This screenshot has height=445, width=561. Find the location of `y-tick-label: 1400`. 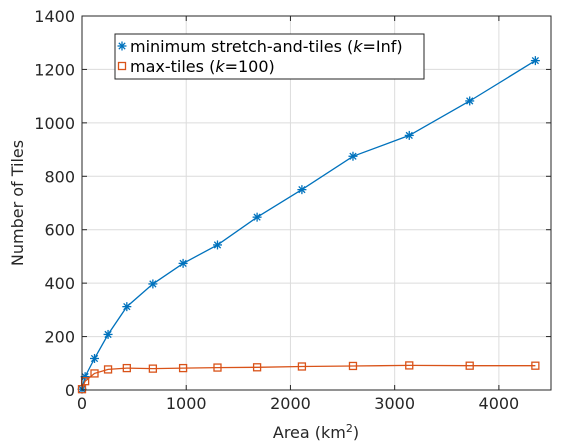

y-tick-label: 1400 is located at coordinates (54, 16).